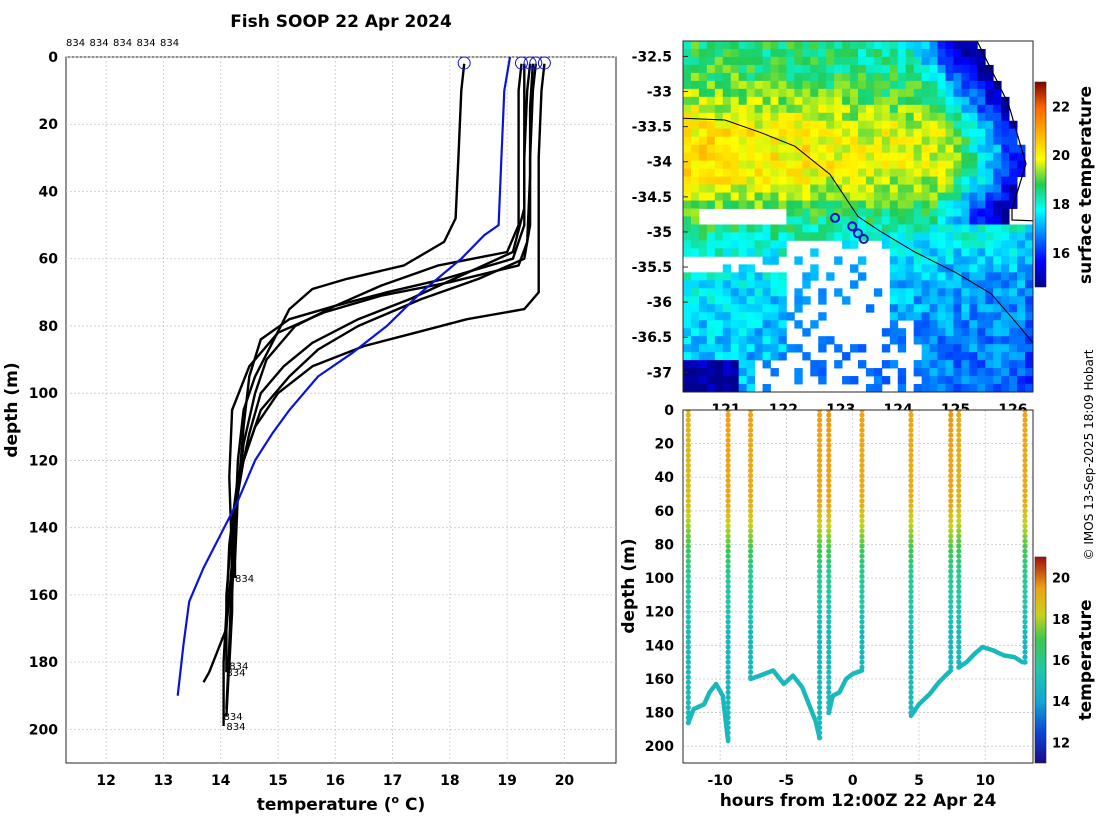  Describe the element at coordinates (506, 781) in the screenshot. I see `profile-x-tick: 19` at that location.